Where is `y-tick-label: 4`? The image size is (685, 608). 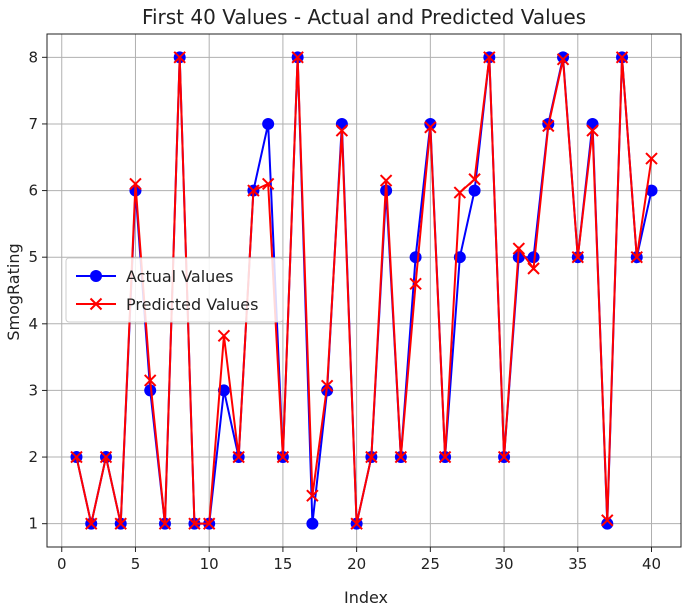 y-tick-label: 4 is located at coordinates (33, 324).